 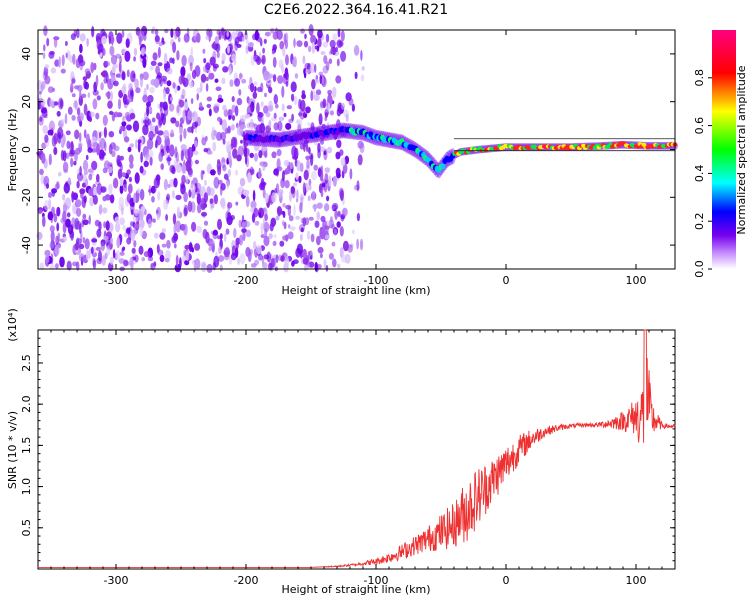 What do you see at coordinates (26, 149) in the screenshot?
I see `y-tick-label: 0` at bounding box center [26, 149].